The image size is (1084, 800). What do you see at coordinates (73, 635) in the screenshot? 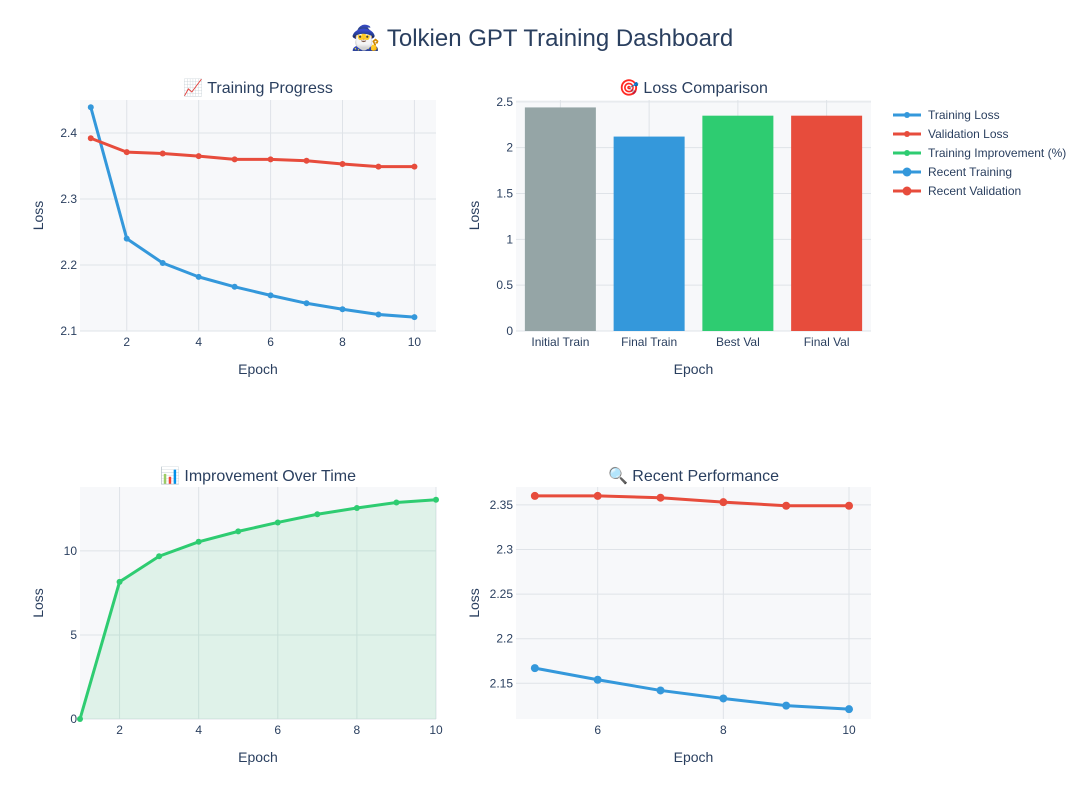
I see `y-tick-label: 5` at bounding box center [73, 635].